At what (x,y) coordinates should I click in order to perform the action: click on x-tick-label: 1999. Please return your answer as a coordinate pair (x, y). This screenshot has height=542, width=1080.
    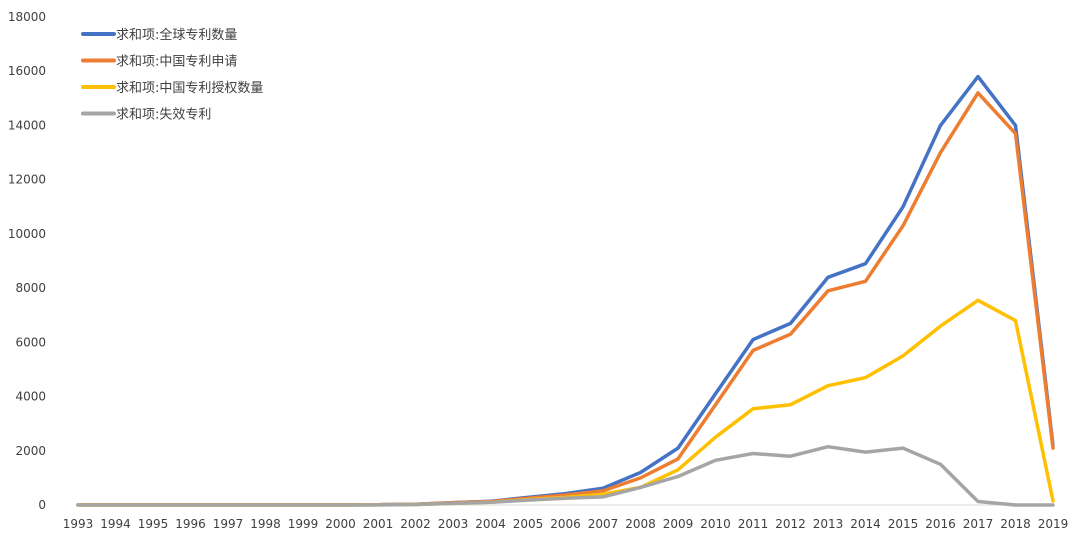
    Looking at the image, I should click on (303, 524).